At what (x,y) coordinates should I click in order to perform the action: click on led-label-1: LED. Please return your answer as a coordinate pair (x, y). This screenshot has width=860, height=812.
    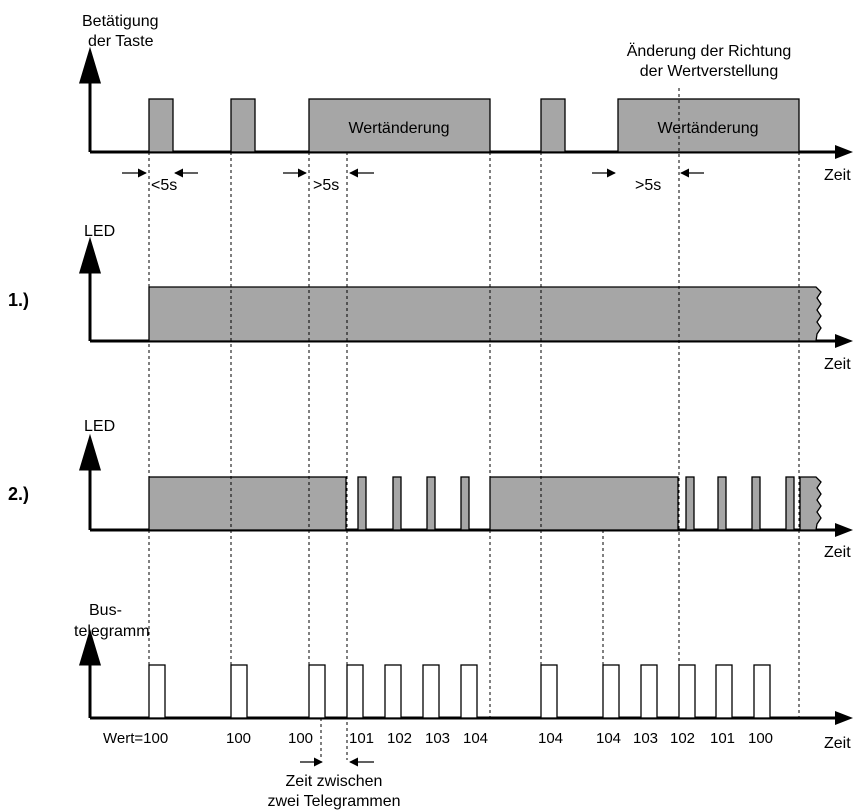
    Looking at the image, I should click on (99, 231).